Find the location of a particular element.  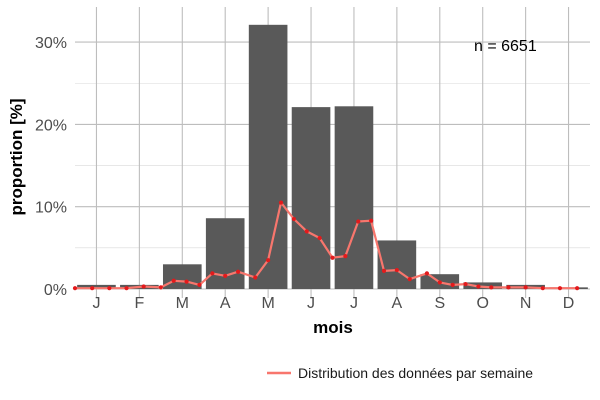

y-ticks: 0% 10% 20% 30% is located at coordinates (51, 167).